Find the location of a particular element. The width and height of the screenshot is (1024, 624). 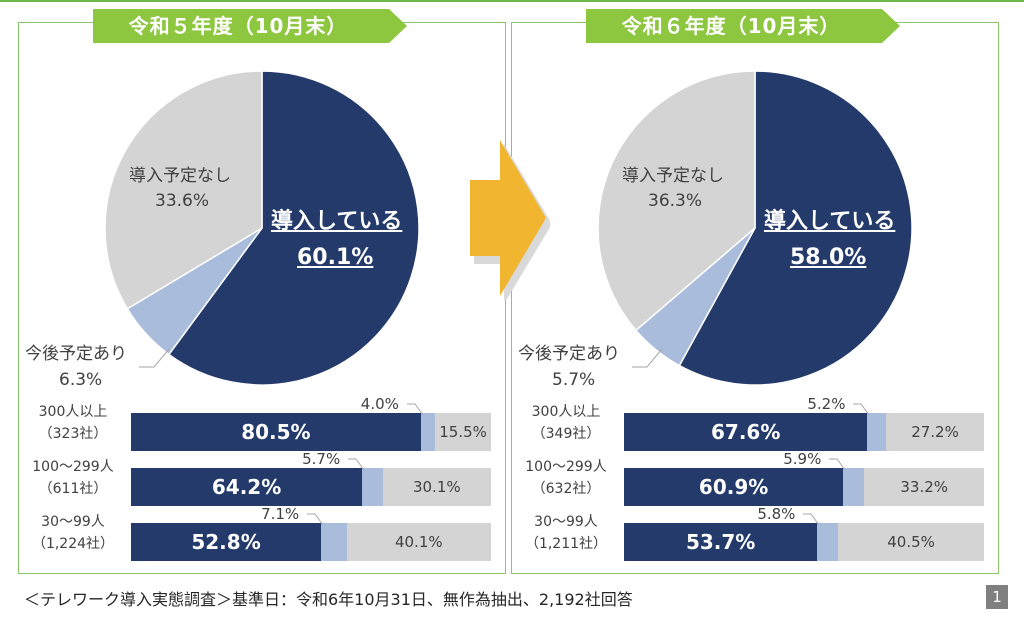

pie-label-main-value: 58.0% is located at coordinates (828, 257).